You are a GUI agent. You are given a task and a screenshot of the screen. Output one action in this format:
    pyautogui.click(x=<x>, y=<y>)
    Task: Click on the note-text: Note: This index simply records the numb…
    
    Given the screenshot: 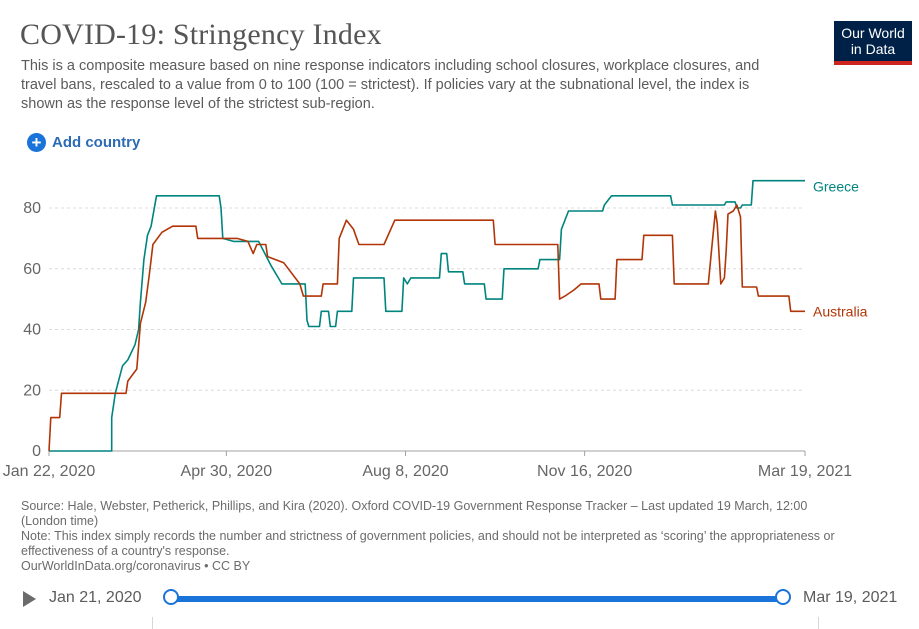 What is the action you would take?
    pyautogui.click(x=428, y=543)
    